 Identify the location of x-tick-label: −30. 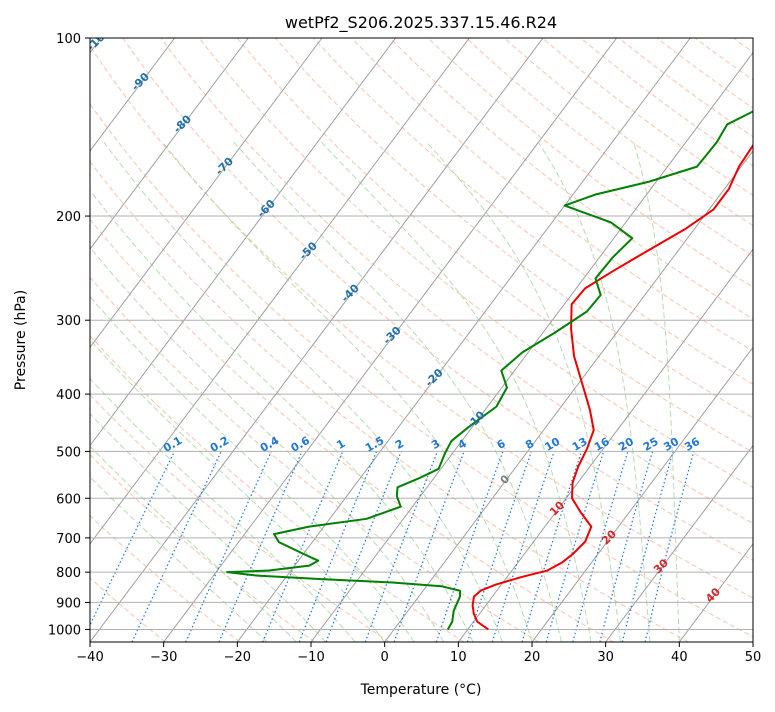
(163, 657).